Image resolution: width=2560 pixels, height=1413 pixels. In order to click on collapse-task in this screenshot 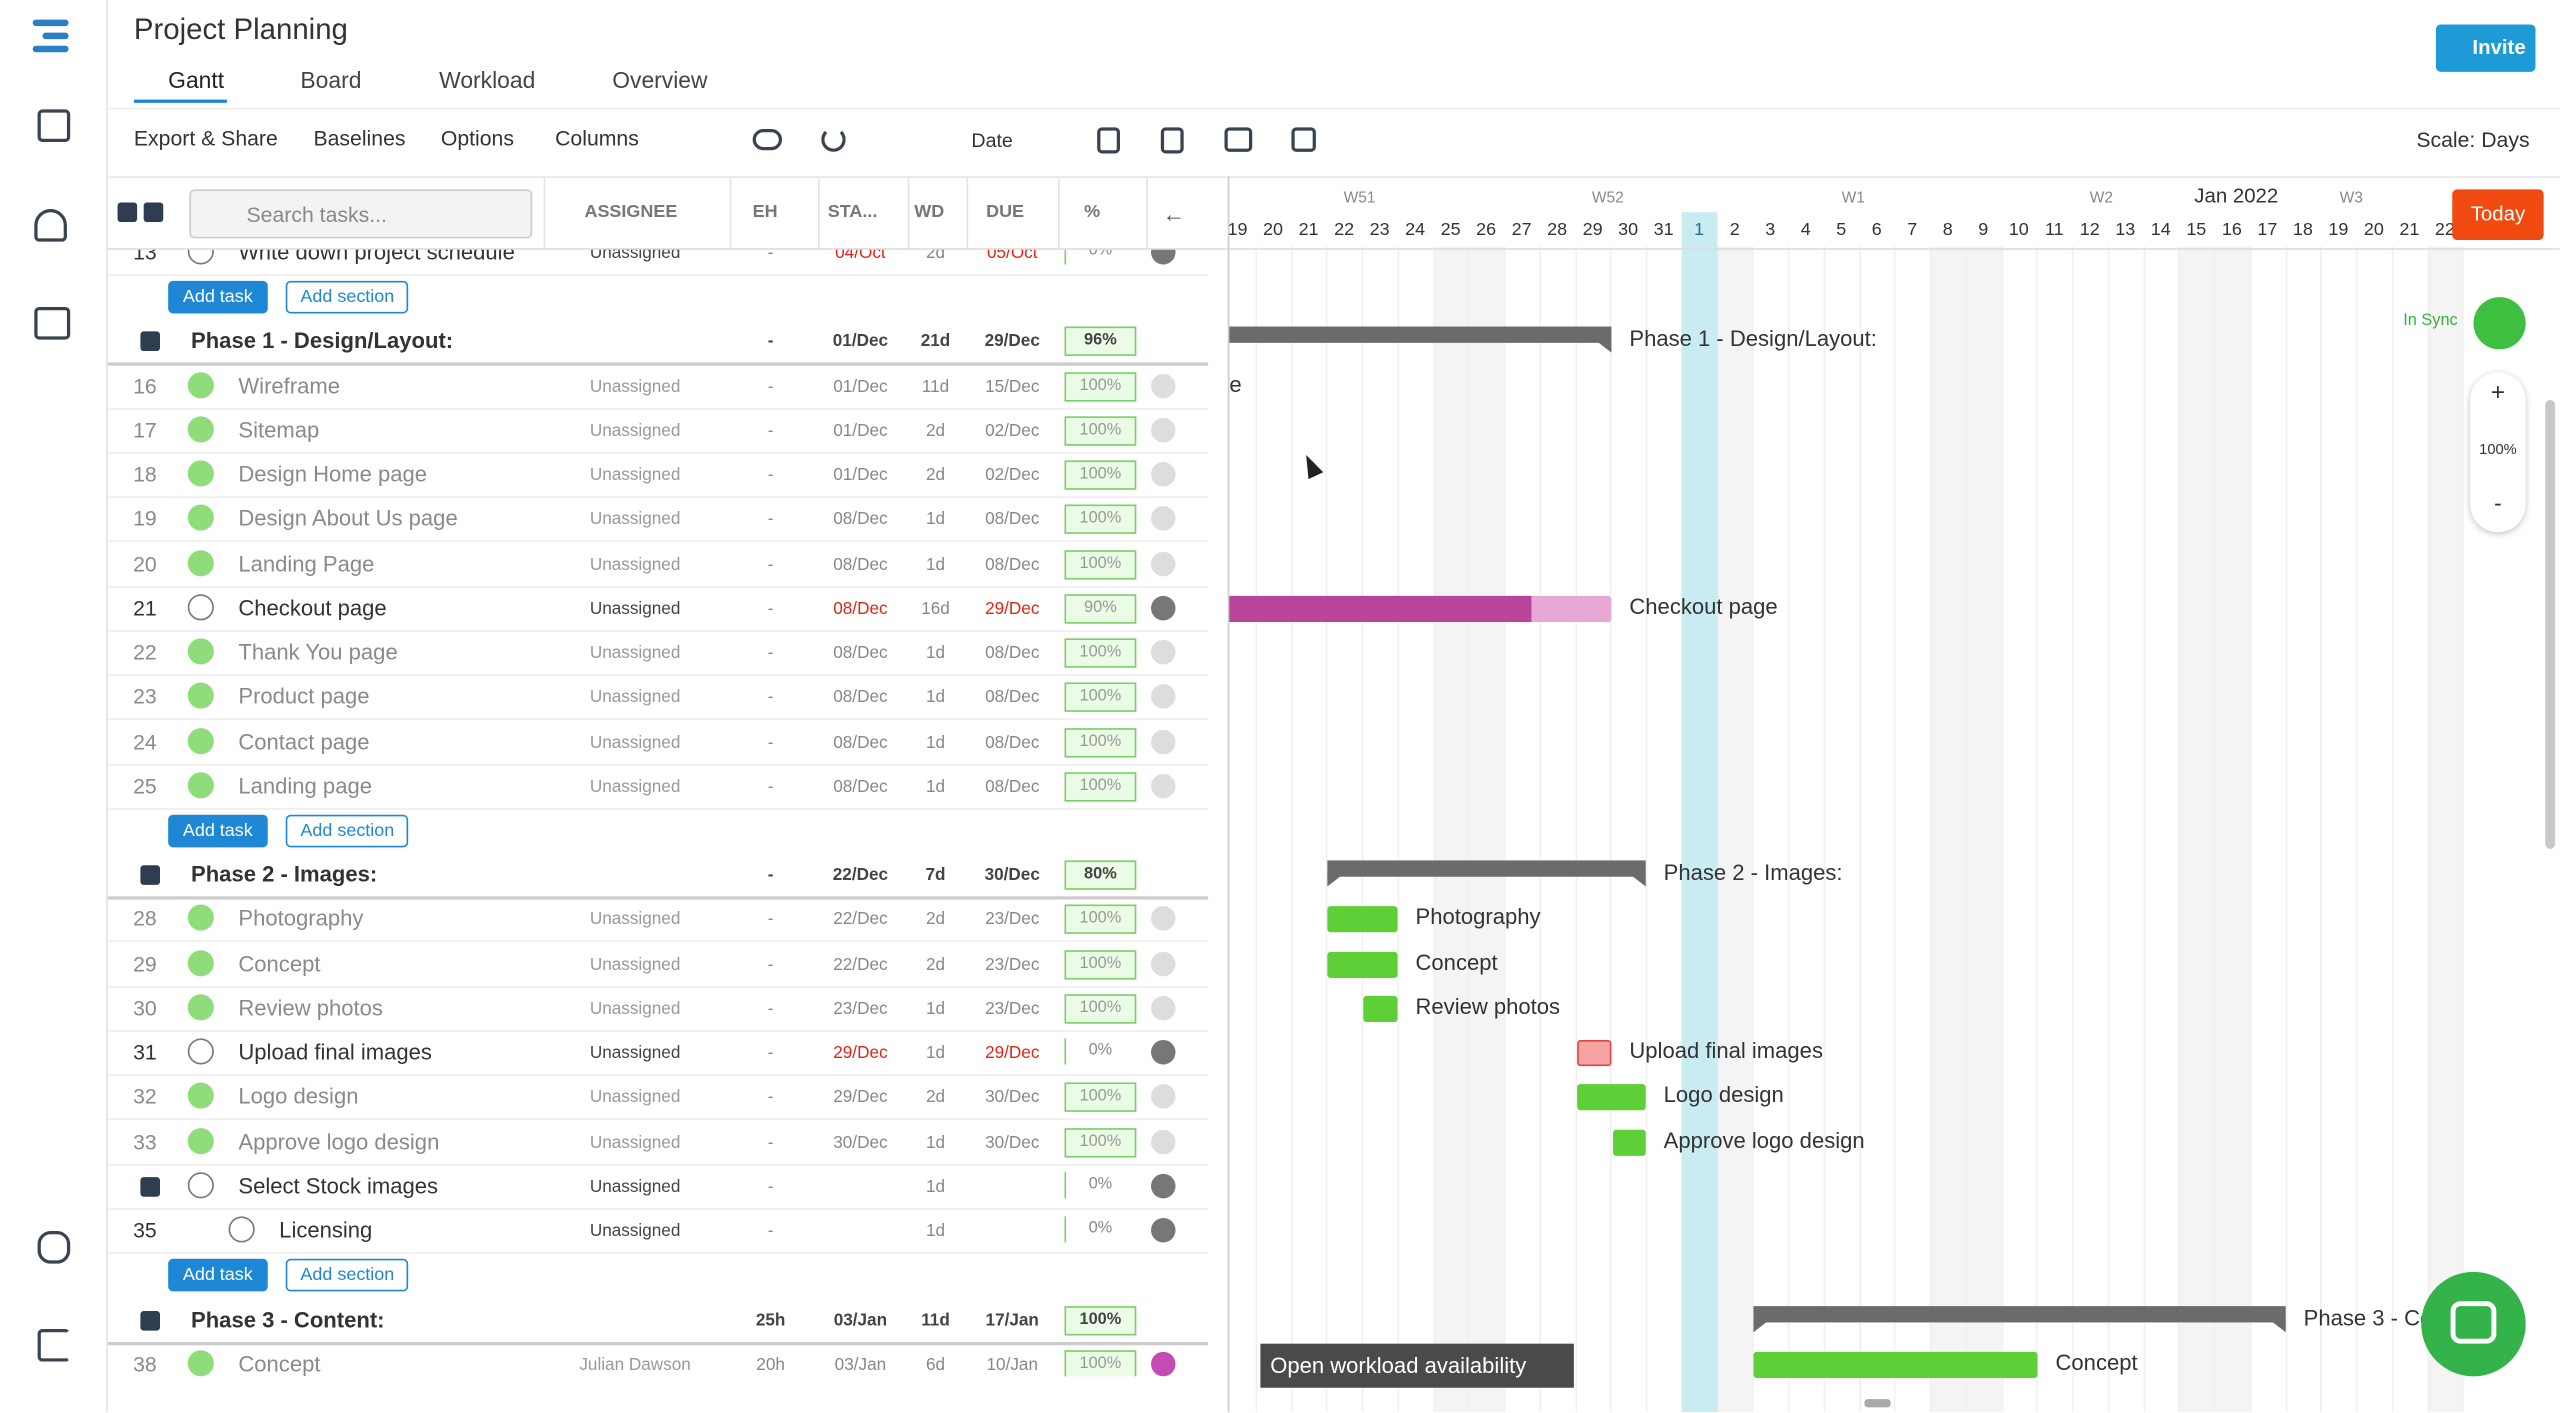, I will do `click(150, 1186)`.